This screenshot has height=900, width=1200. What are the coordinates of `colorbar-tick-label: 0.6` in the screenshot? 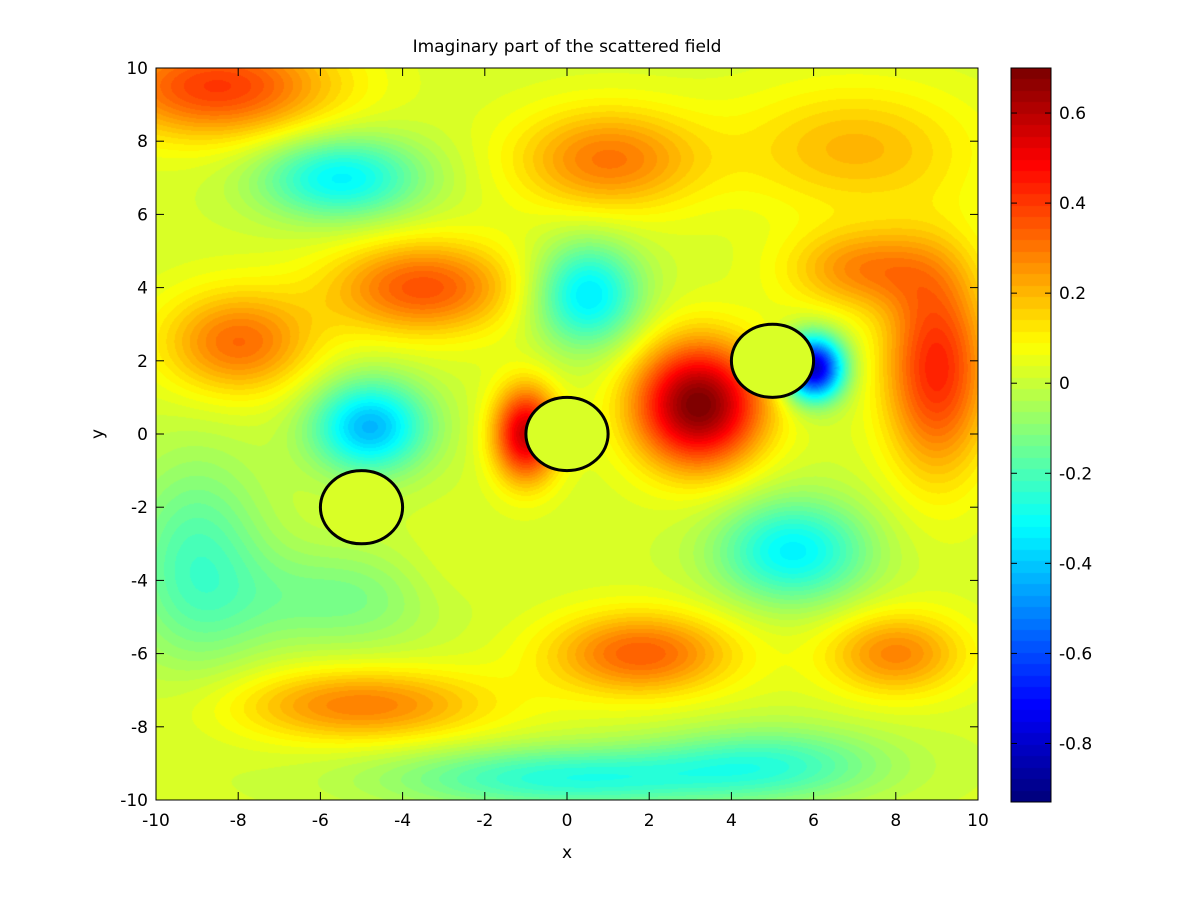 It's located at (1072, 114).